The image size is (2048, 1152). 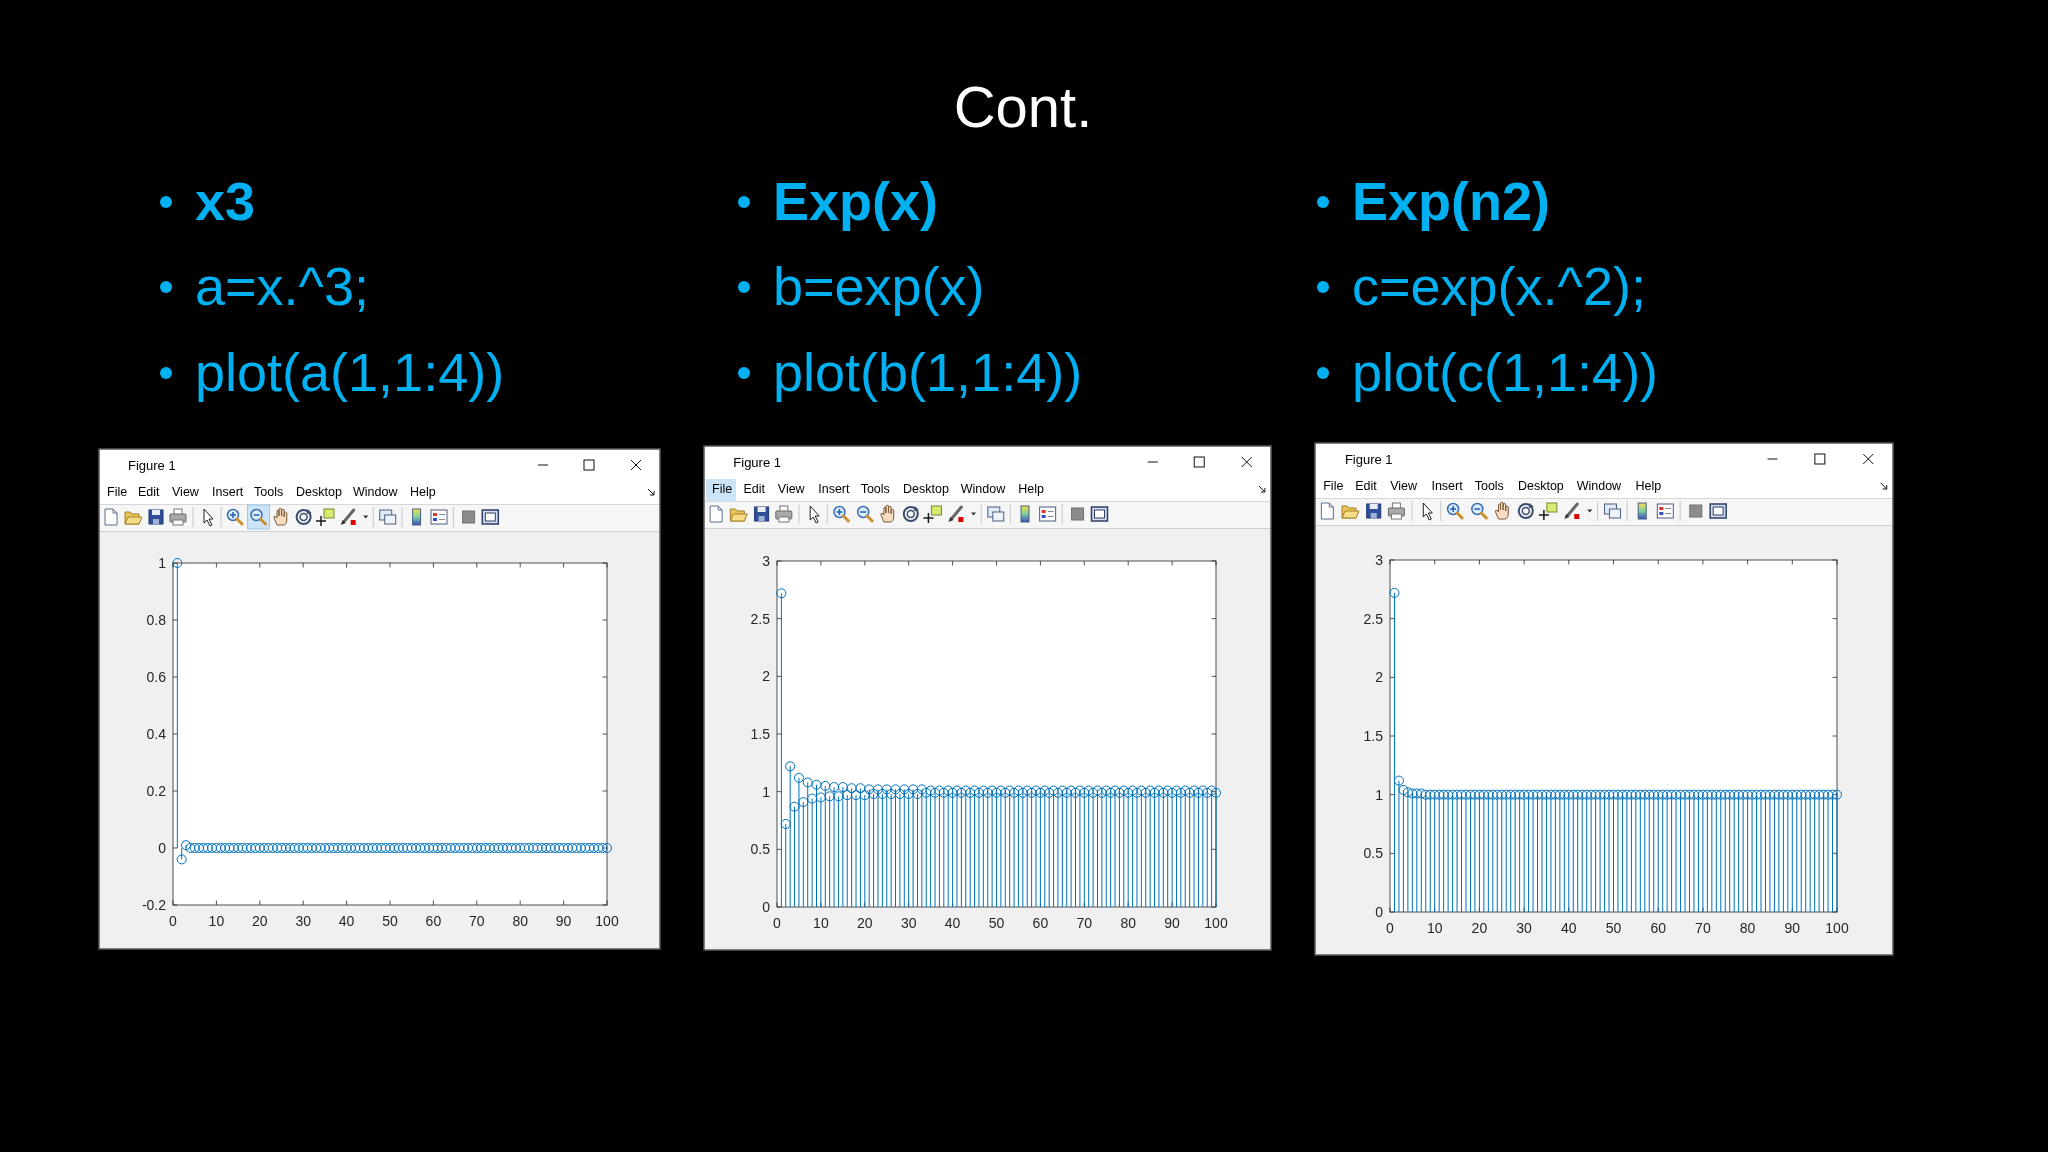 What do you see at coordinates (156, 620) in the screenshot?
I see `y-tick-label: 0.8` at bounding box center [156, 620].